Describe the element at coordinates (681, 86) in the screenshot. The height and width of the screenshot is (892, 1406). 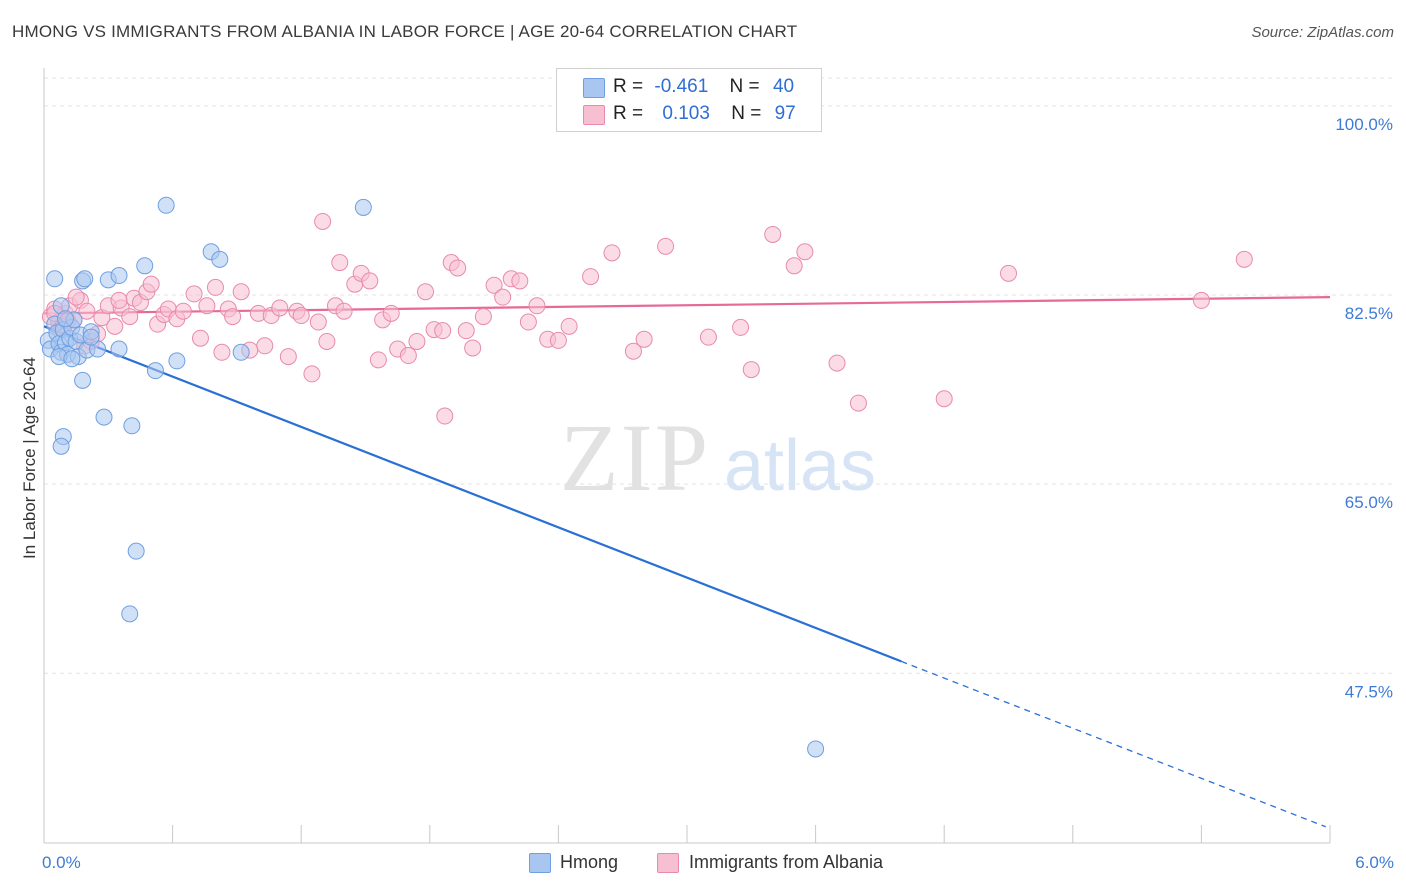
I see `legend-r-value-hmong: -0.461` at that location.